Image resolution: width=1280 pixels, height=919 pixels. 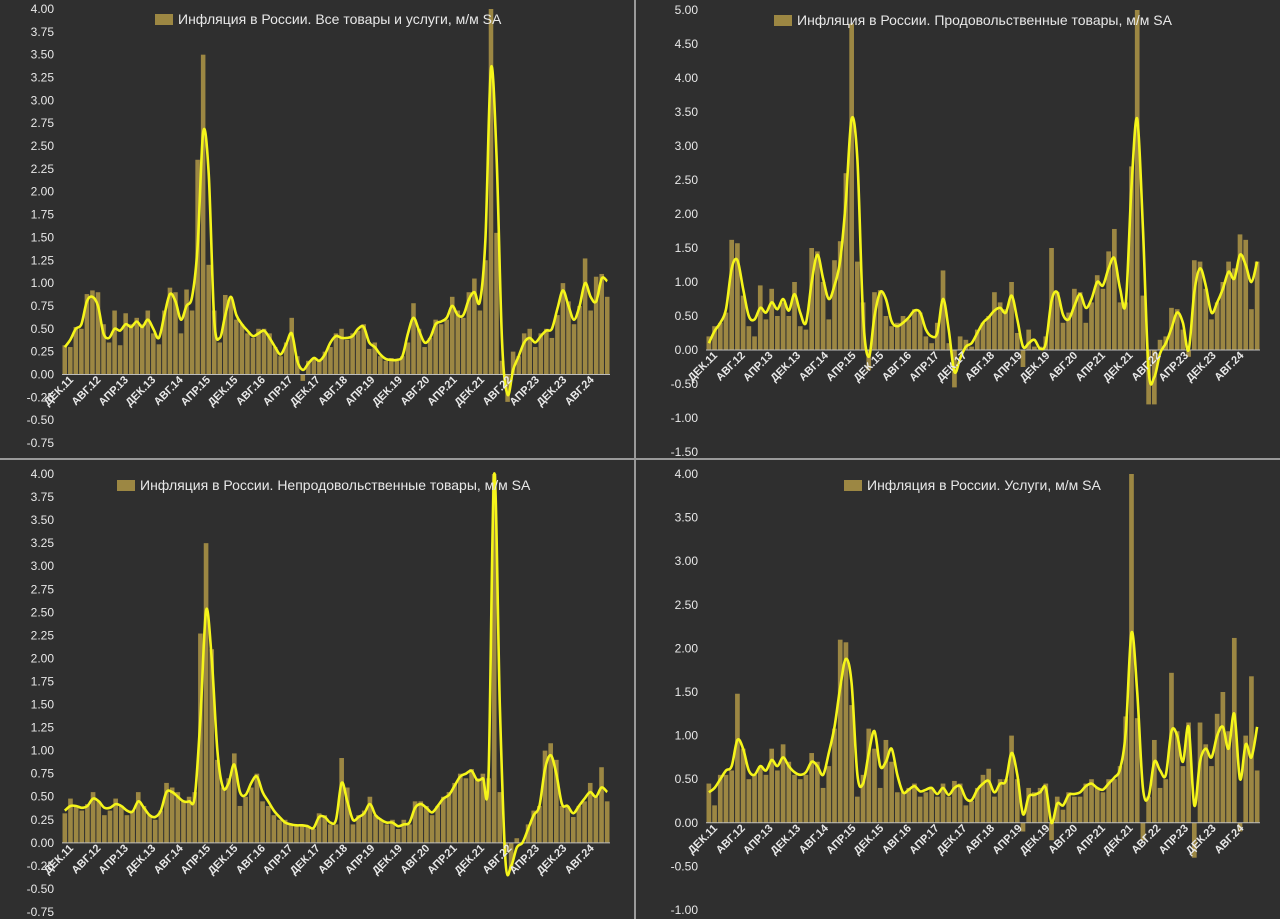 What do you see at coordinates (687, 44) in the screenshot?
I see `y-tick-label: 4.50` at bounding box center [687, 44].